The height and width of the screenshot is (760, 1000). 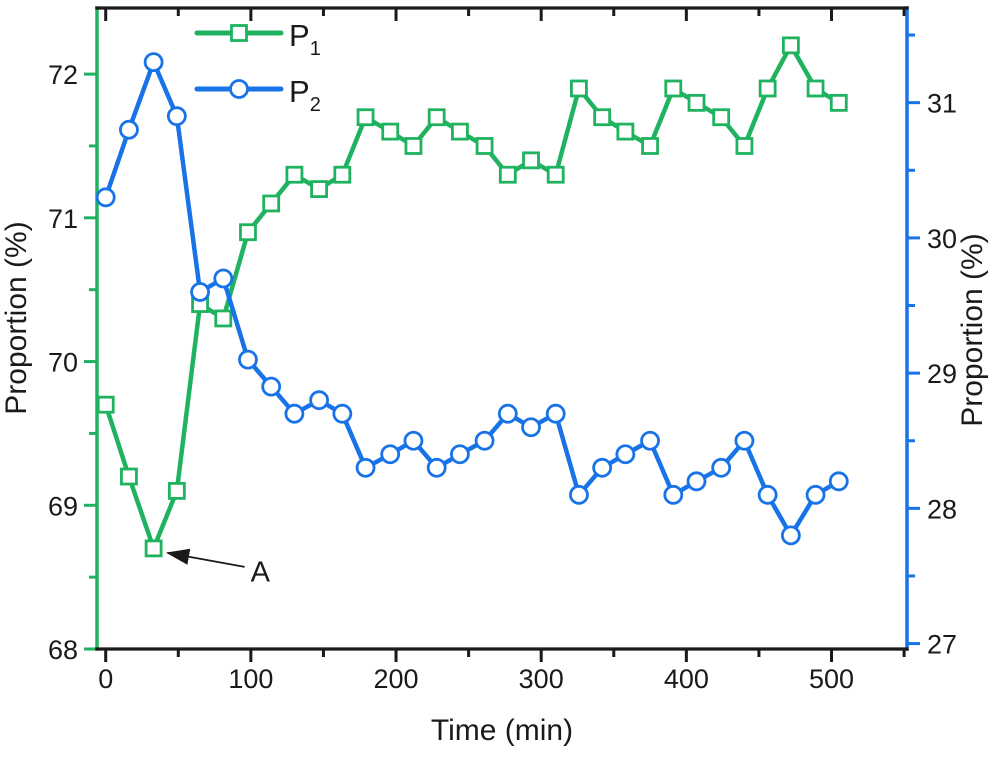 I want to click on legend-marker-p1, so click(x=239, y=33).